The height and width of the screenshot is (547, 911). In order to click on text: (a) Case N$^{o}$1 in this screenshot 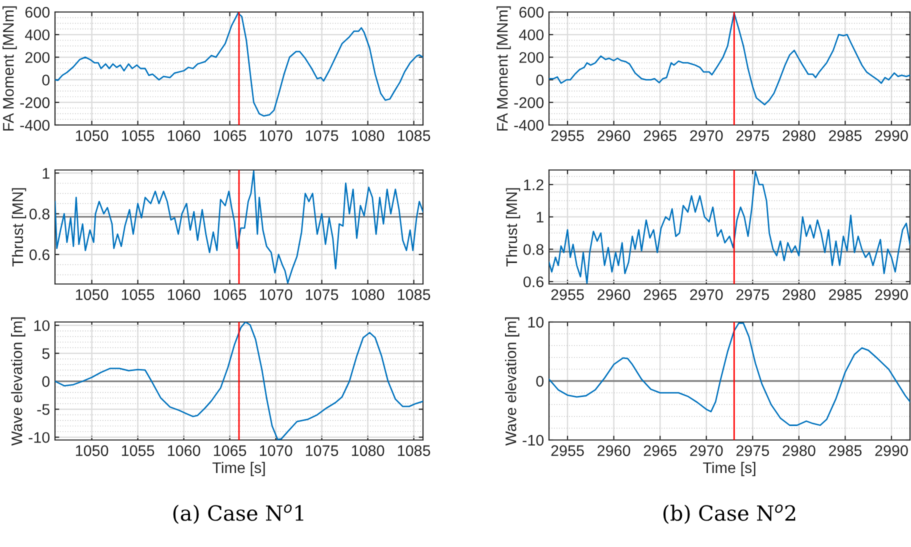, I will do `click(238, 514)`.